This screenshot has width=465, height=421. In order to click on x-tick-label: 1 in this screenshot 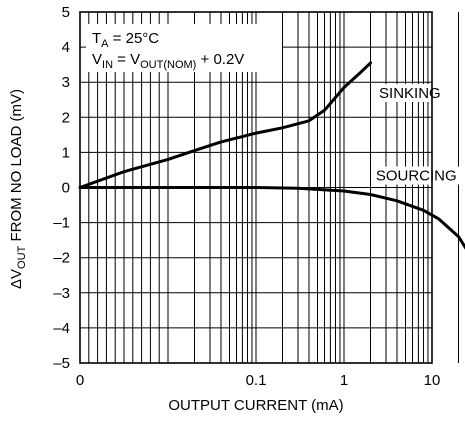, I will do `click(344, 380)`.